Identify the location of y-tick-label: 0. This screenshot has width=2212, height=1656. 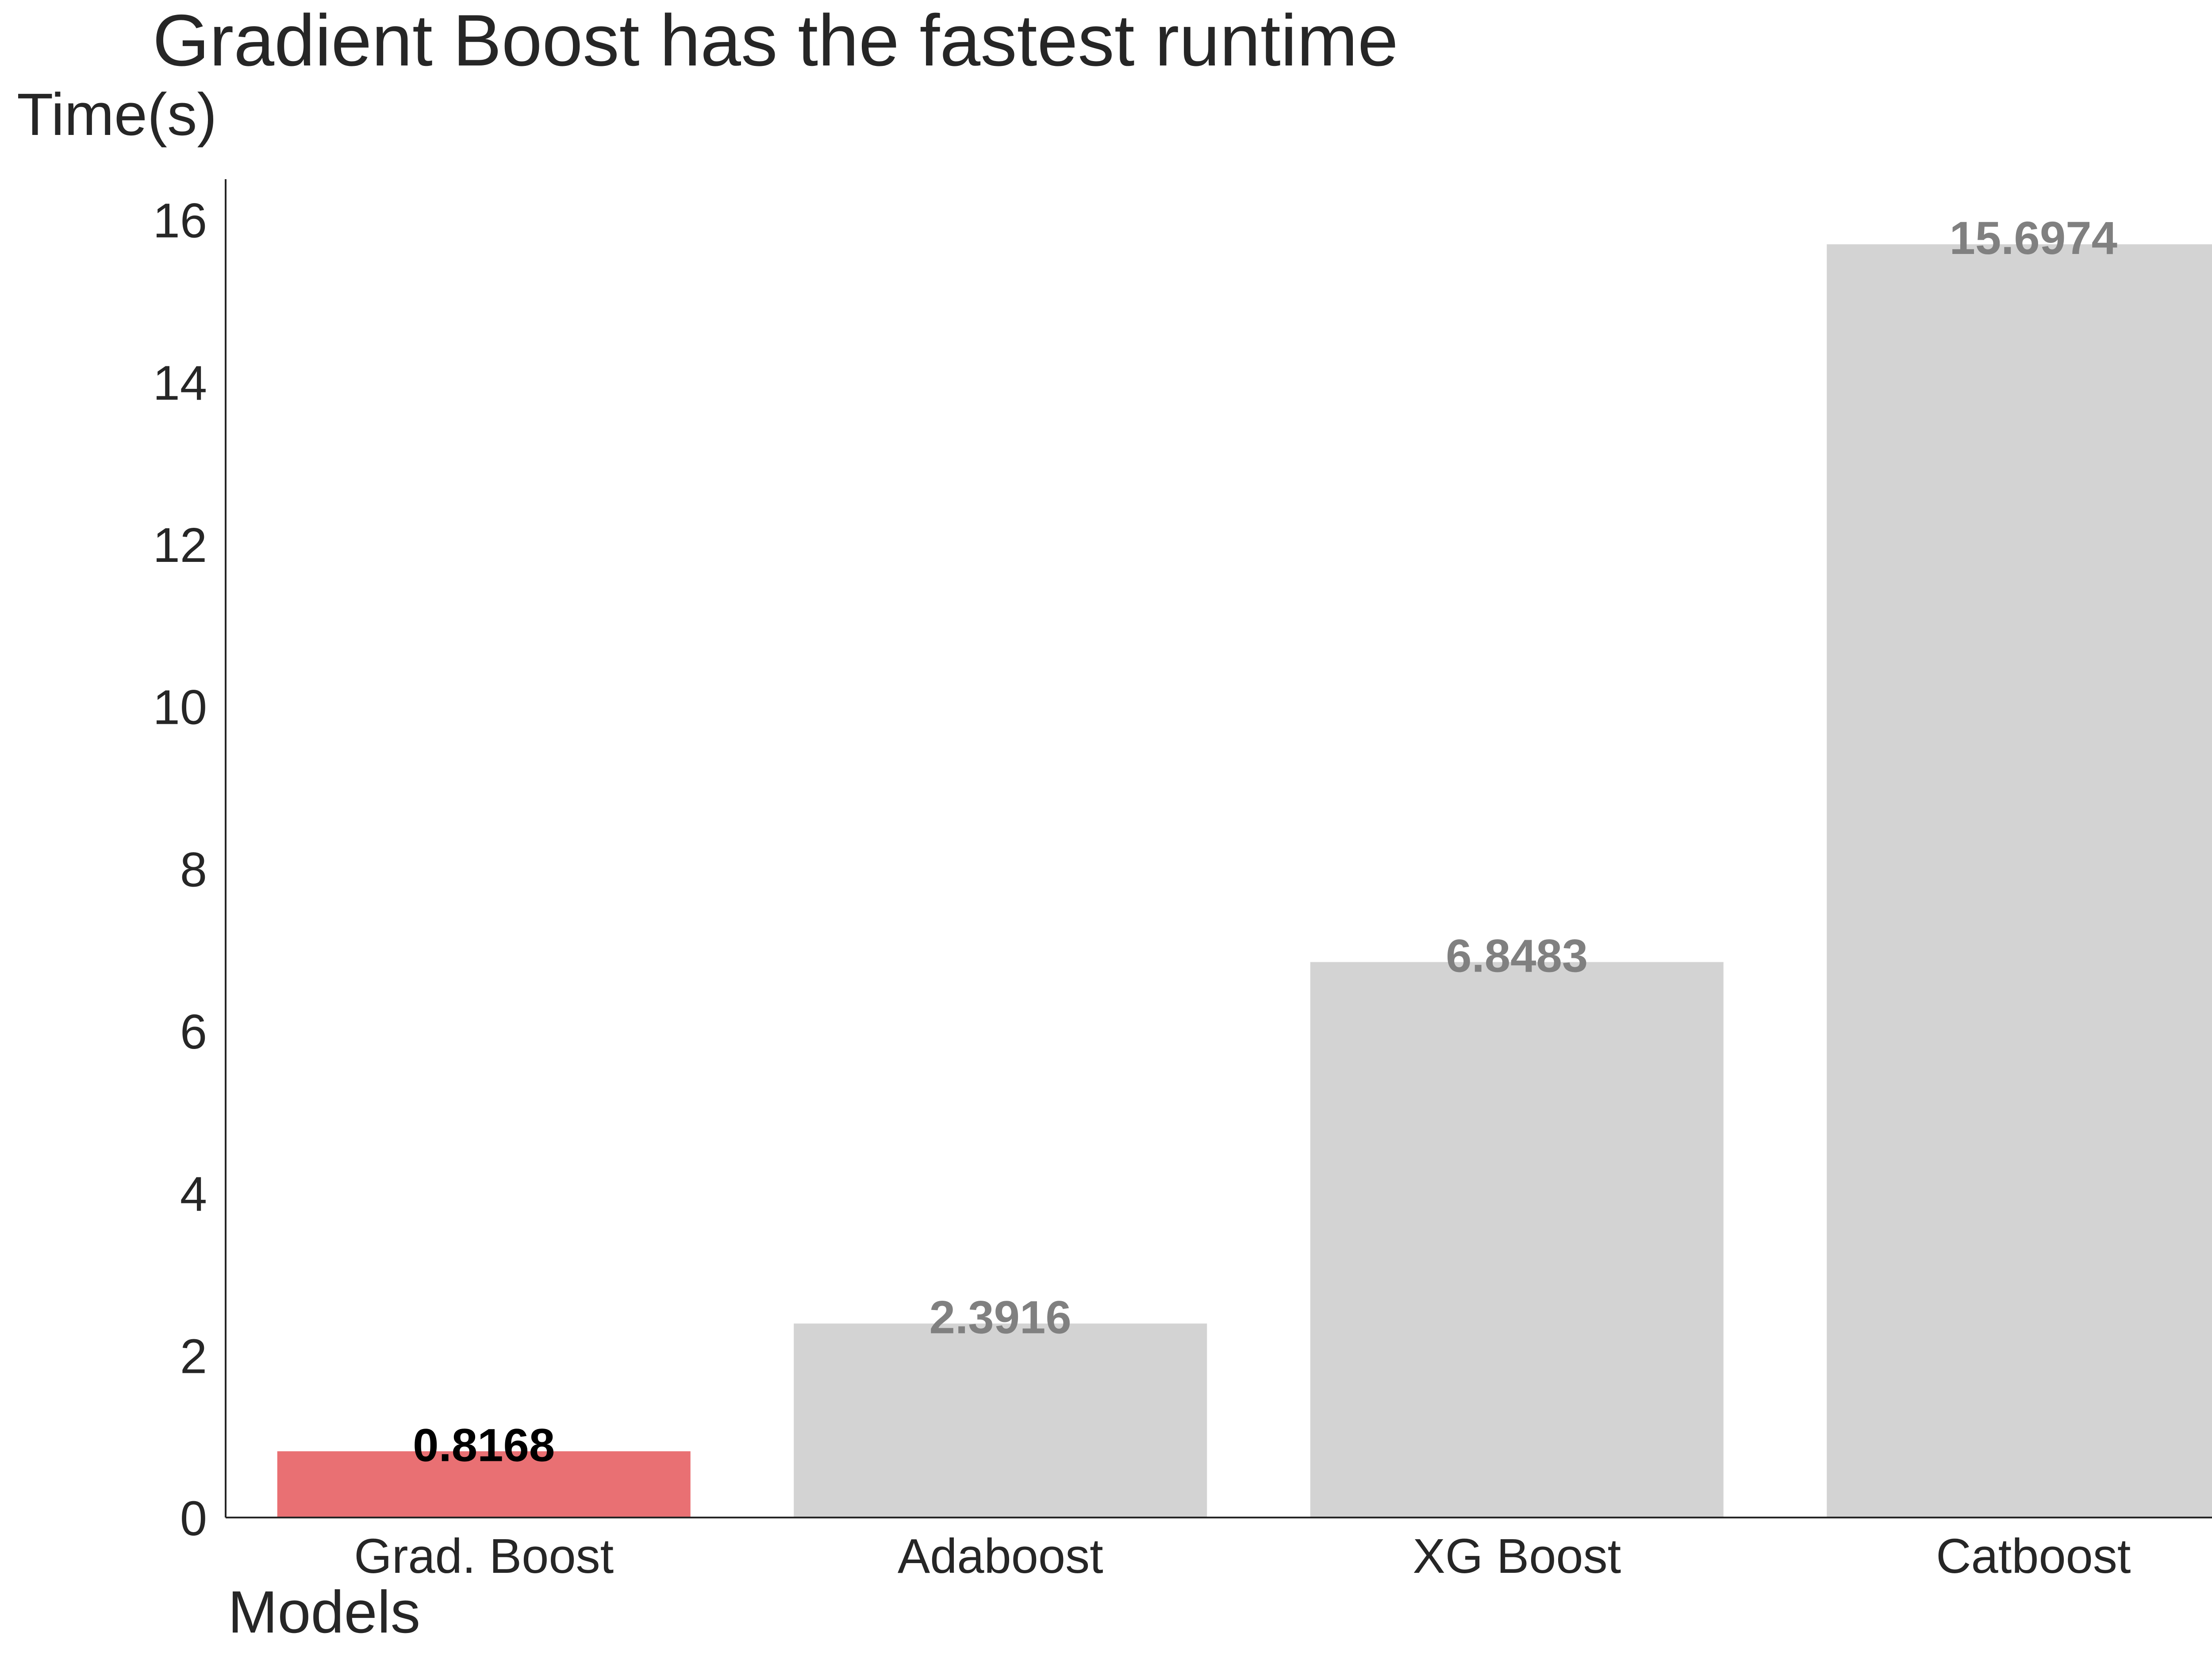
(194, 1519).